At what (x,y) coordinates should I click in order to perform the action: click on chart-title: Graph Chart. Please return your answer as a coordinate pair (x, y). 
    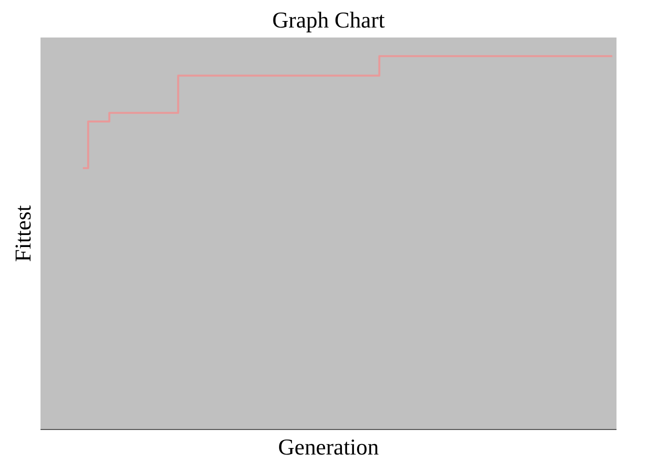
    Looking at the image, I should click on (329, 20).